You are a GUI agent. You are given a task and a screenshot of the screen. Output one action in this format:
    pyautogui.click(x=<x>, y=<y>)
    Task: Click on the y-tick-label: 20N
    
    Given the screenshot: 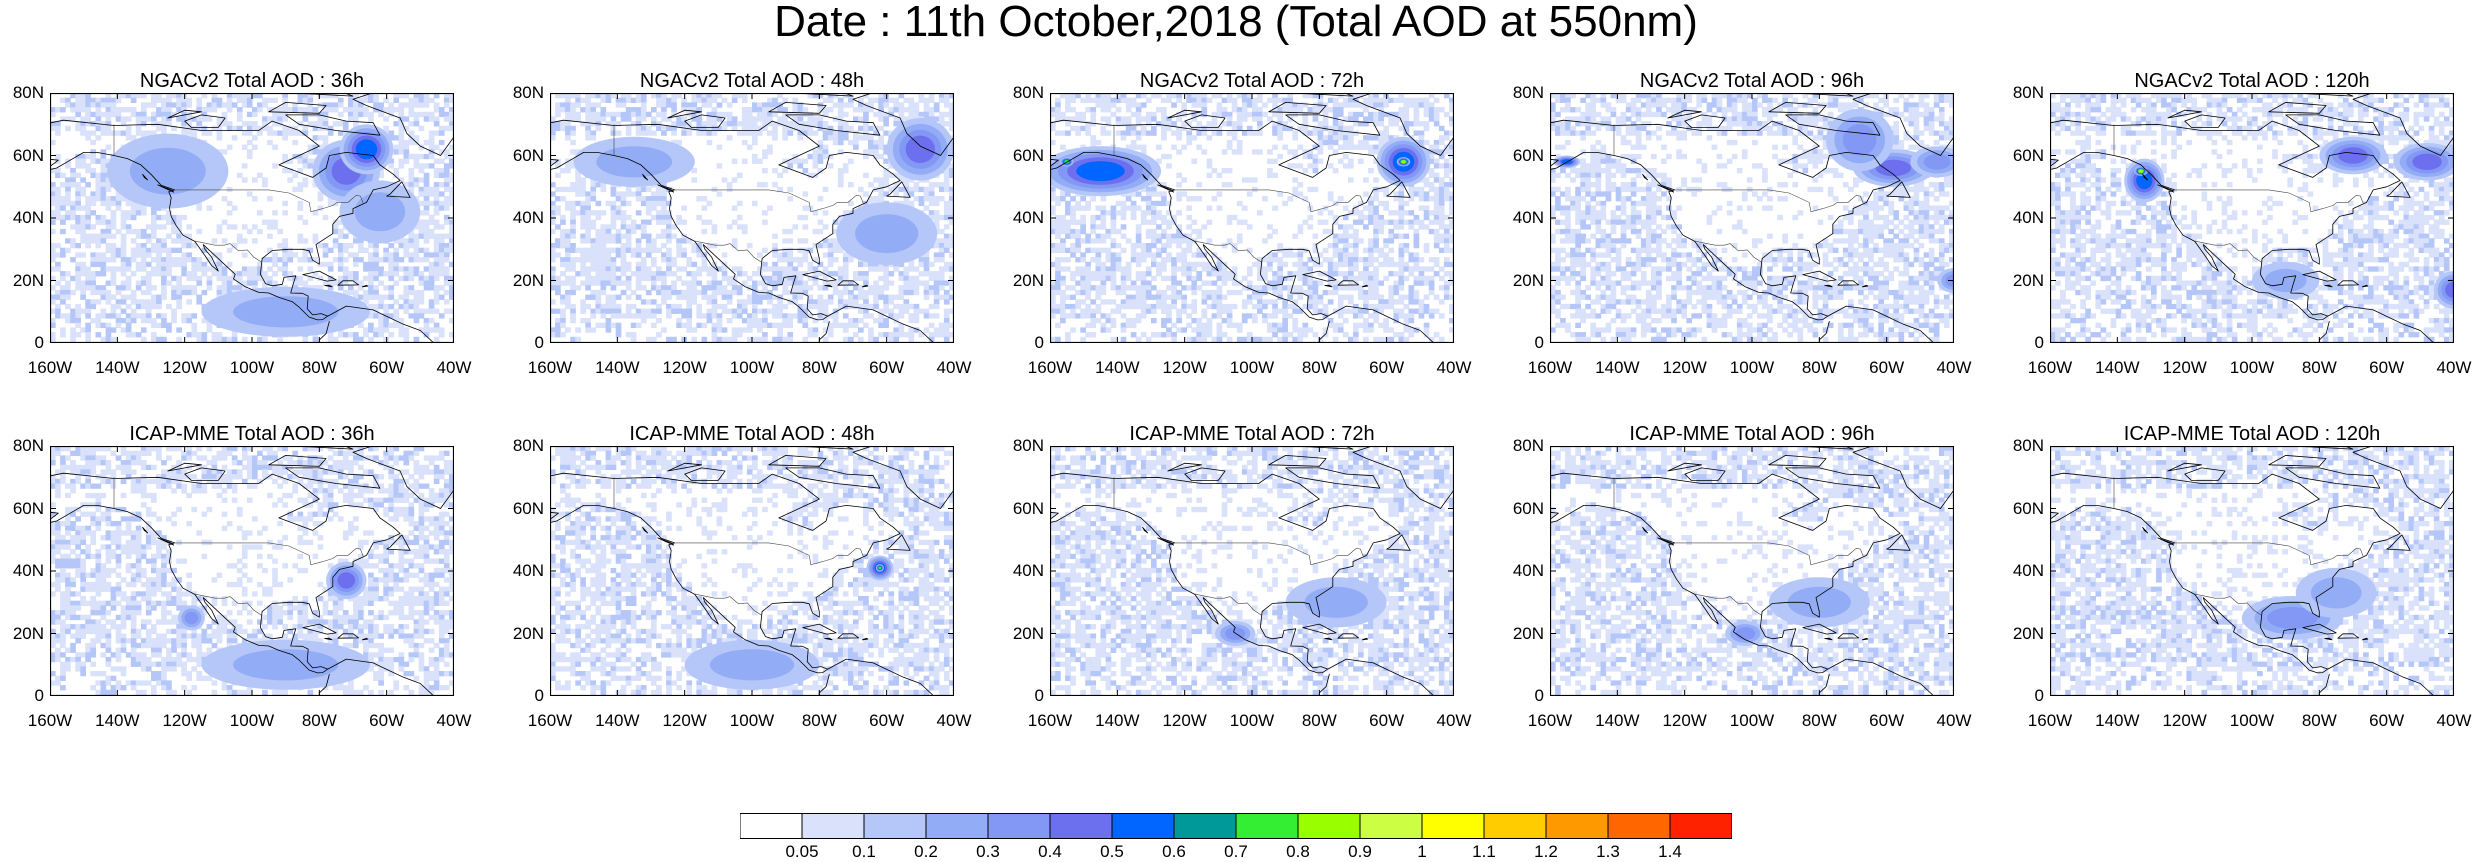 What is the action you would take?
    pyautogui.click(x=24, y=280)
    